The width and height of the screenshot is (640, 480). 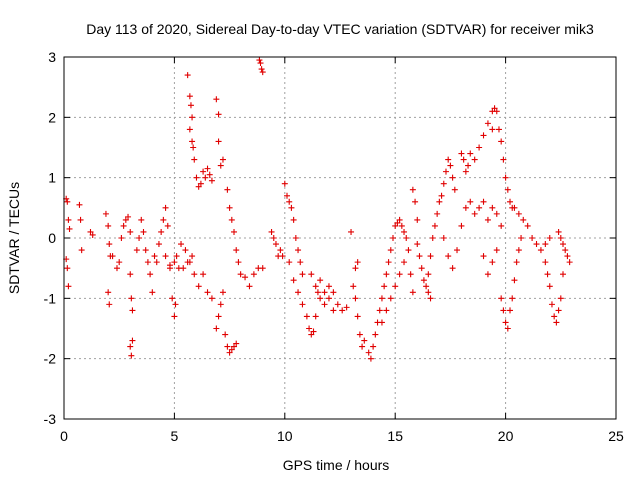 What do you see at coordinates (506, 436) in the screenshot?
I see `x-tick-label: 20` at bounding box center [506, 436].